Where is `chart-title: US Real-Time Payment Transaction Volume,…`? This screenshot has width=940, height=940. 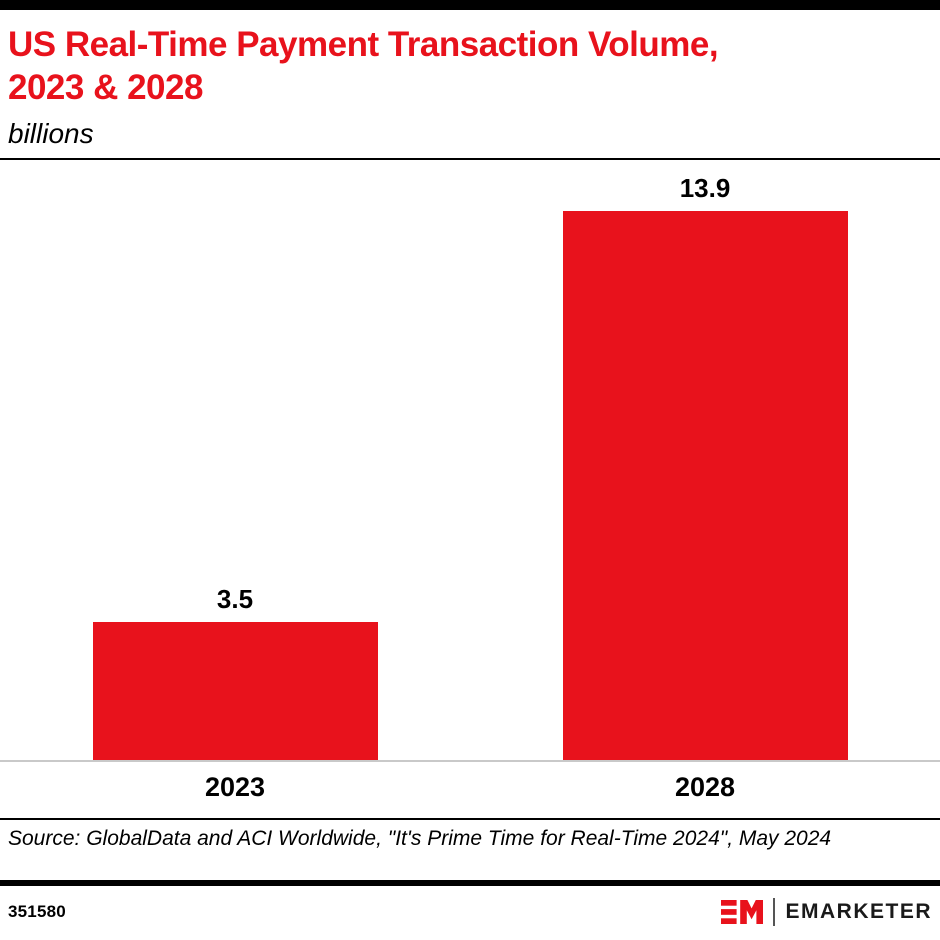
chart-title: US Real-Time Payment Transaction Volume,… is located at coordinates (470, 66).